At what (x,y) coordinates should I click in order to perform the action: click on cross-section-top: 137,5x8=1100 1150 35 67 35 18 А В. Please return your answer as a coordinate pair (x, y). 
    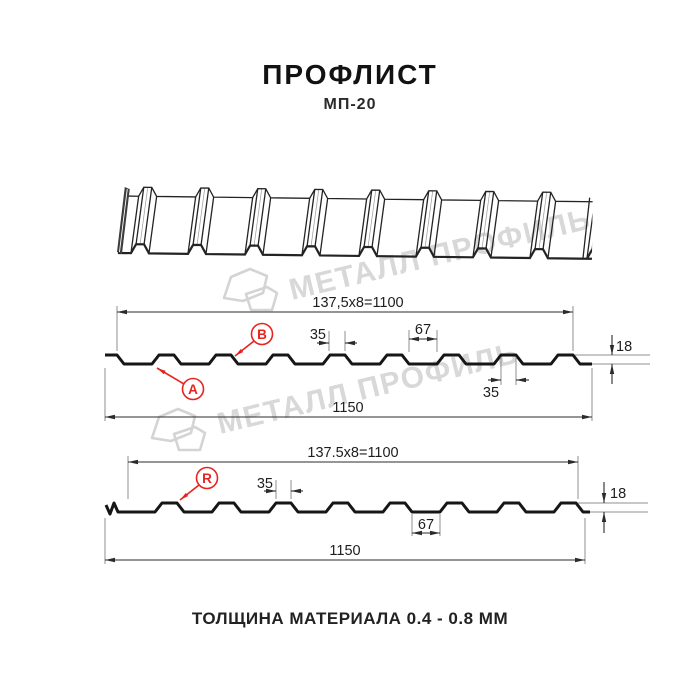
    Looking at the image, I should click on (377, 358).